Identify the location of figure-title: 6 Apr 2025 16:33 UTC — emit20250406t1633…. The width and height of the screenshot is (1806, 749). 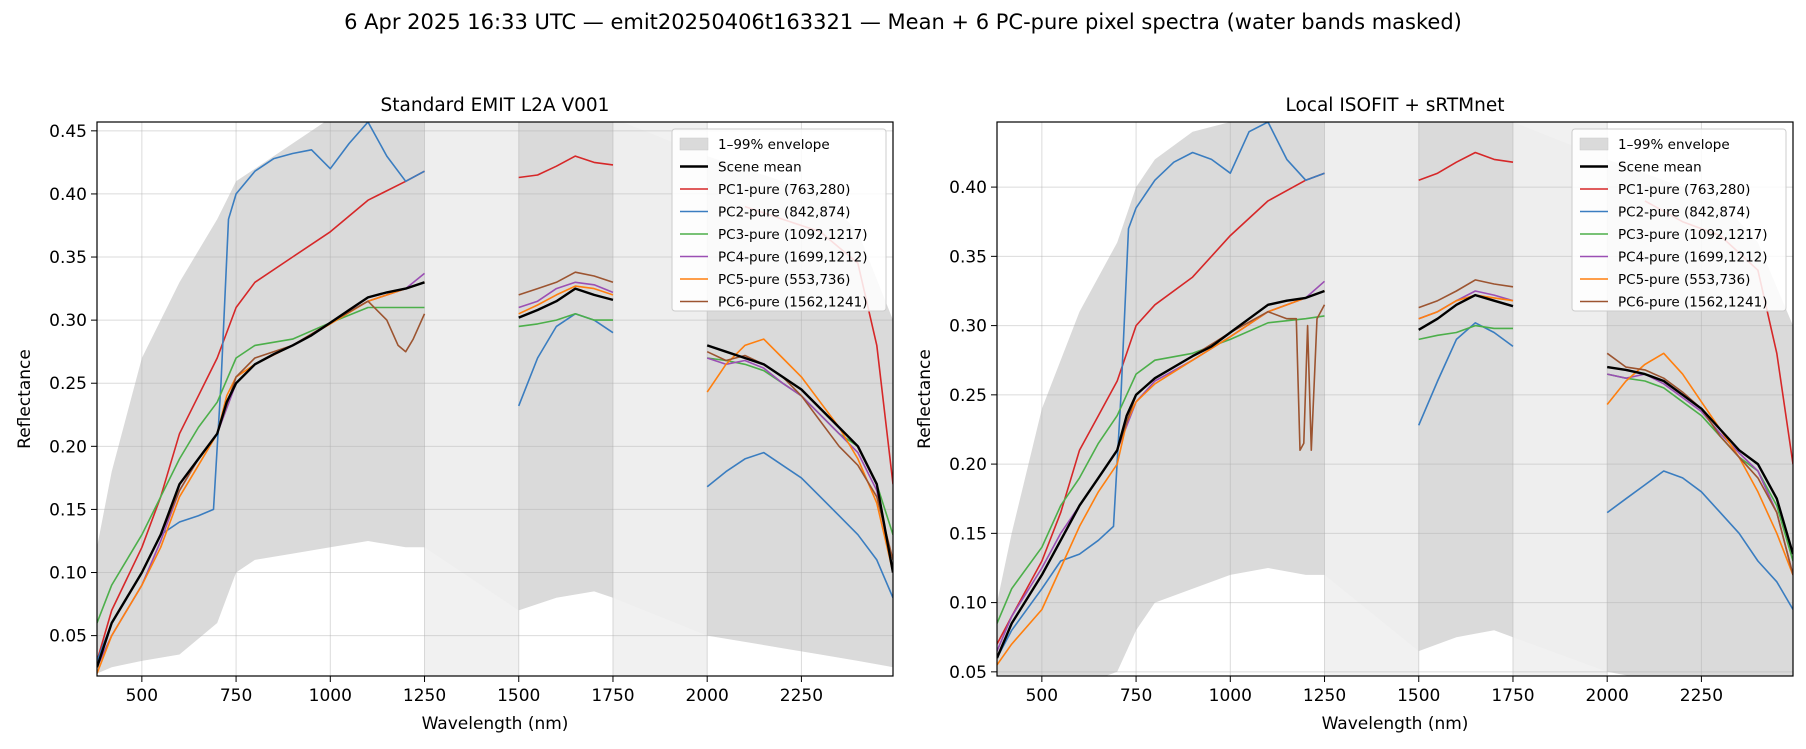
(903, 22).